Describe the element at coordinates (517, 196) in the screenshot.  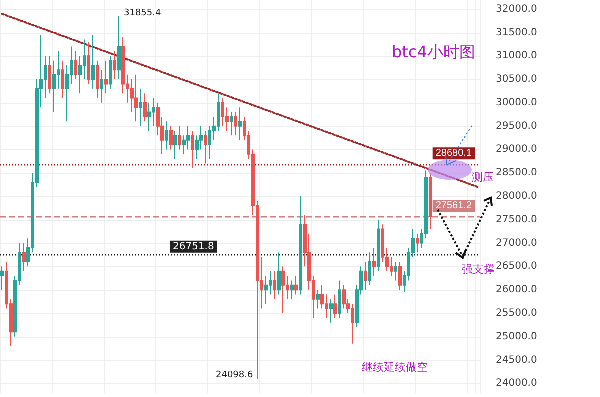
I see `y-tick-label: 28000.0` at that location.